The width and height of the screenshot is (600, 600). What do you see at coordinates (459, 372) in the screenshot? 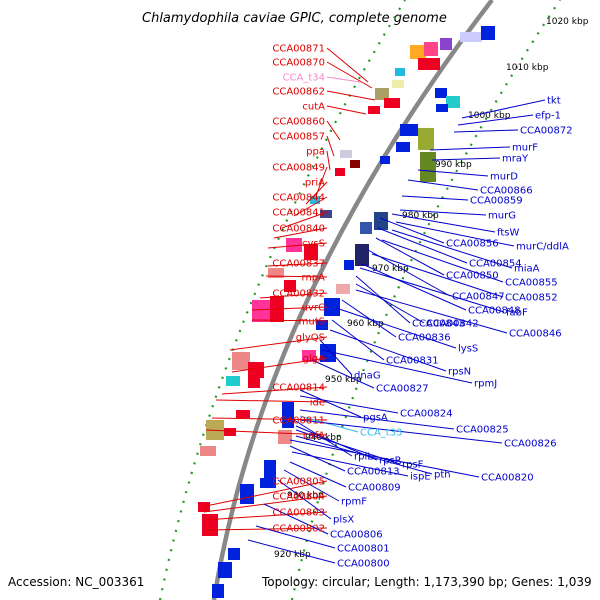
I see `gene-label-rpsn: rpsN` at bounding box center [459, 372].